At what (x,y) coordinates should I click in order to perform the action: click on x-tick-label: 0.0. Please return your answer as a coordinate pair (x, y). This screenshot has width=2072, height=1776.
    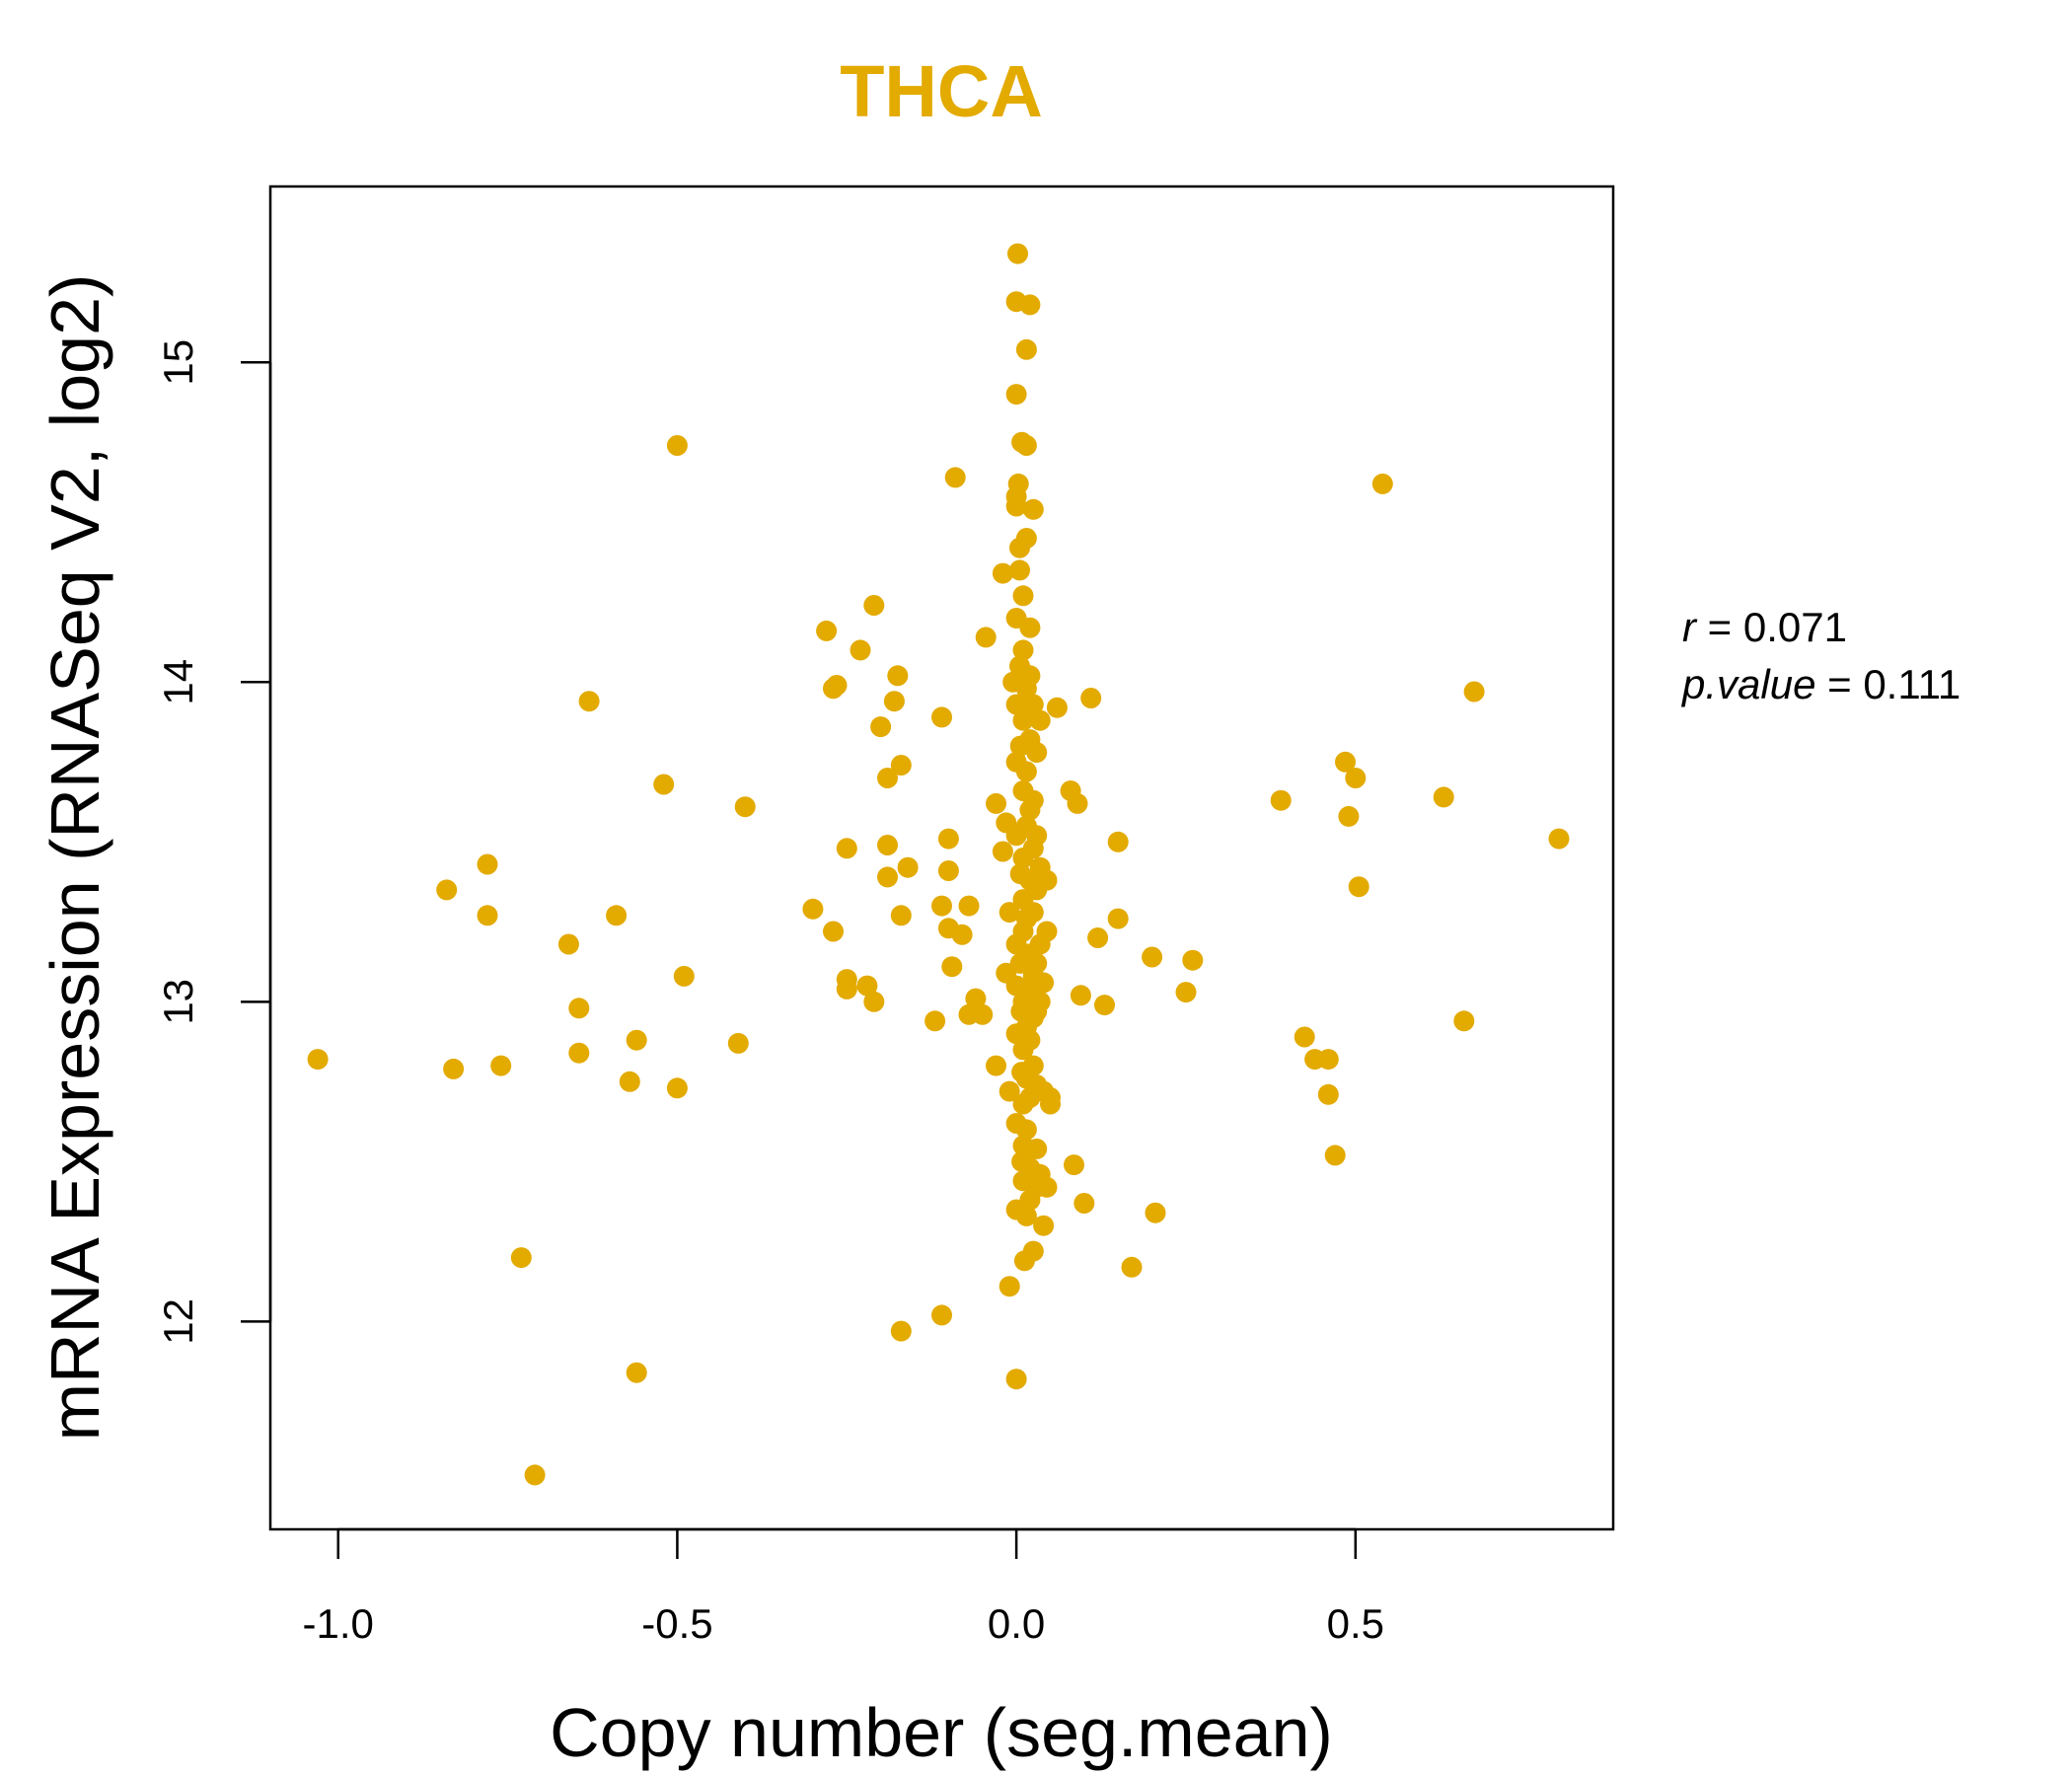
    Looking at the image, I should click on (1017, 1624).